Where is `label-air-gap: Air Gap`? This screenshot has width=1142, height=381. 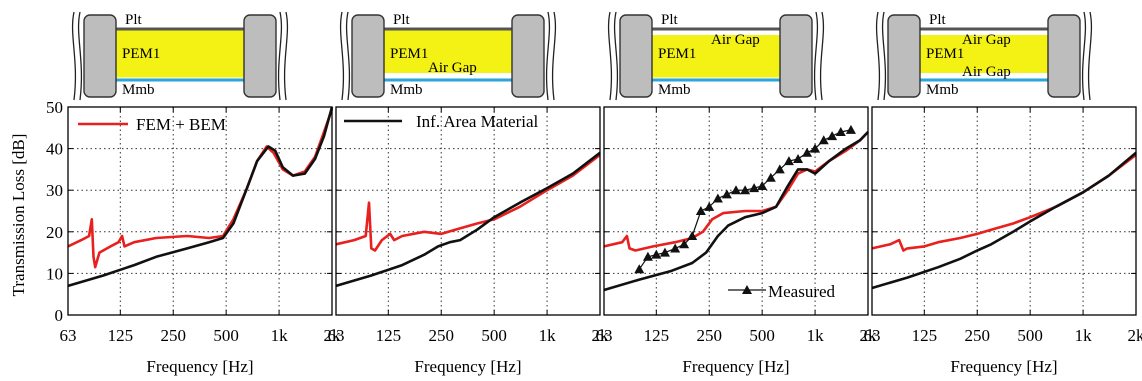 label-air-gap: Air Gap is located at coordinates (735, 40).